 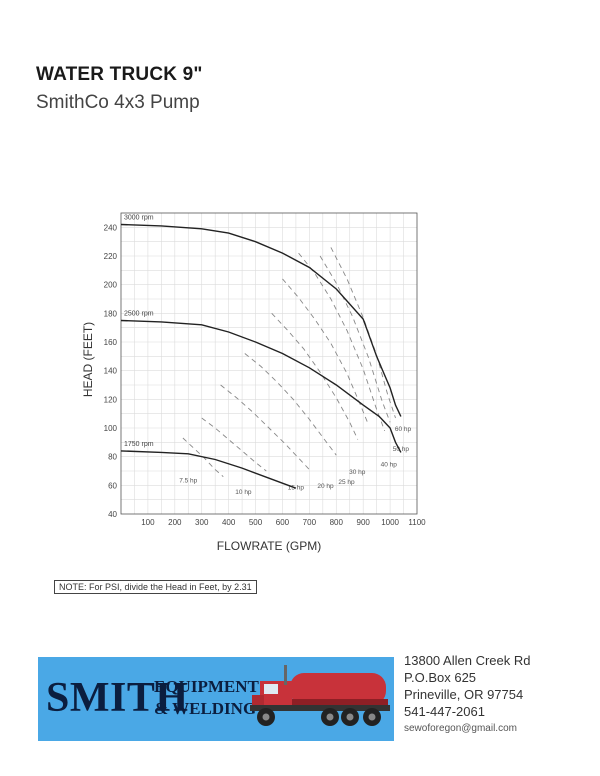 I want to click on address-city: Prineville, OR 97754, so click(x=464, y=694).